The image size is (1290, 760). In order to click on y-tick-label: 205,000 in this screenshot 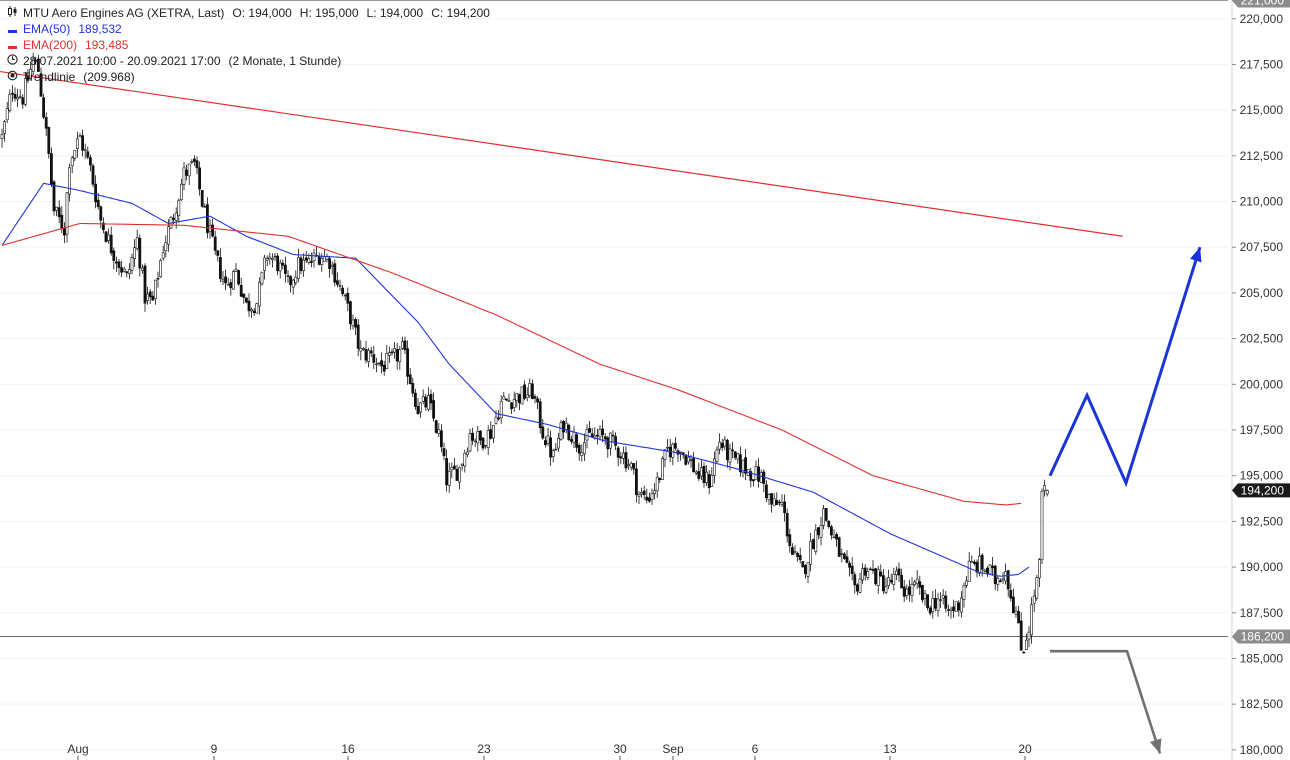, I will do `click(1262, 293)`.